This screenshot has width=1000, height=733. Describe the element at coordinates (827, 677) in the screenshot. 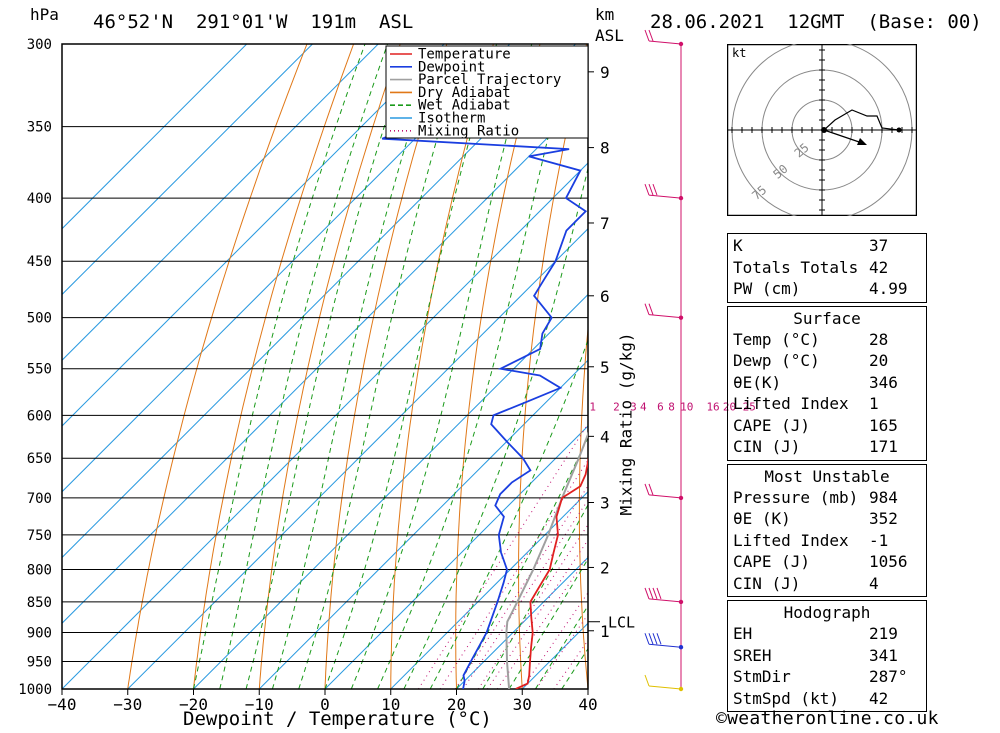

I see `index-row: StmDir 287°` at that location.